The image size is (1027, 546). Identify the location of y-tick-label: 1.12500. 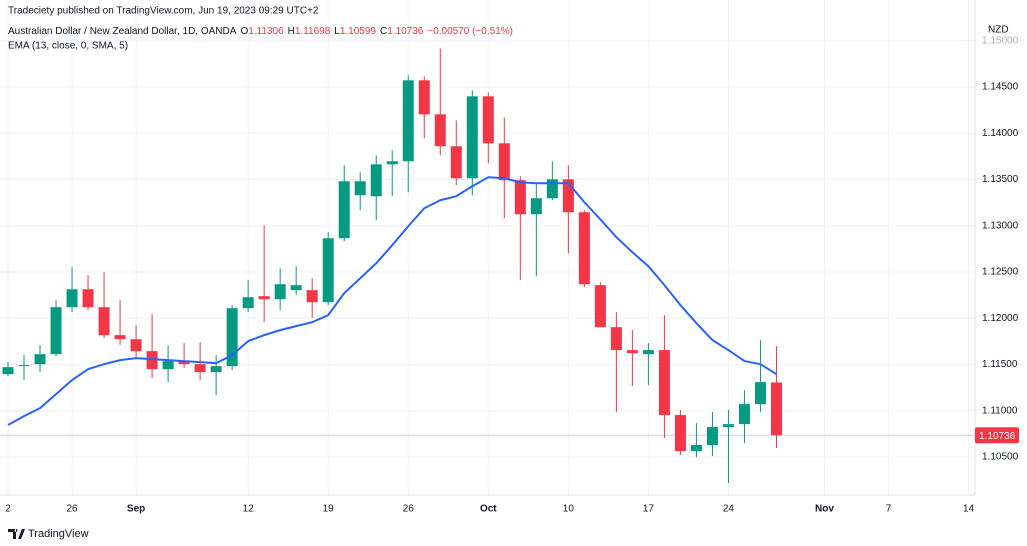
(1000, 272).